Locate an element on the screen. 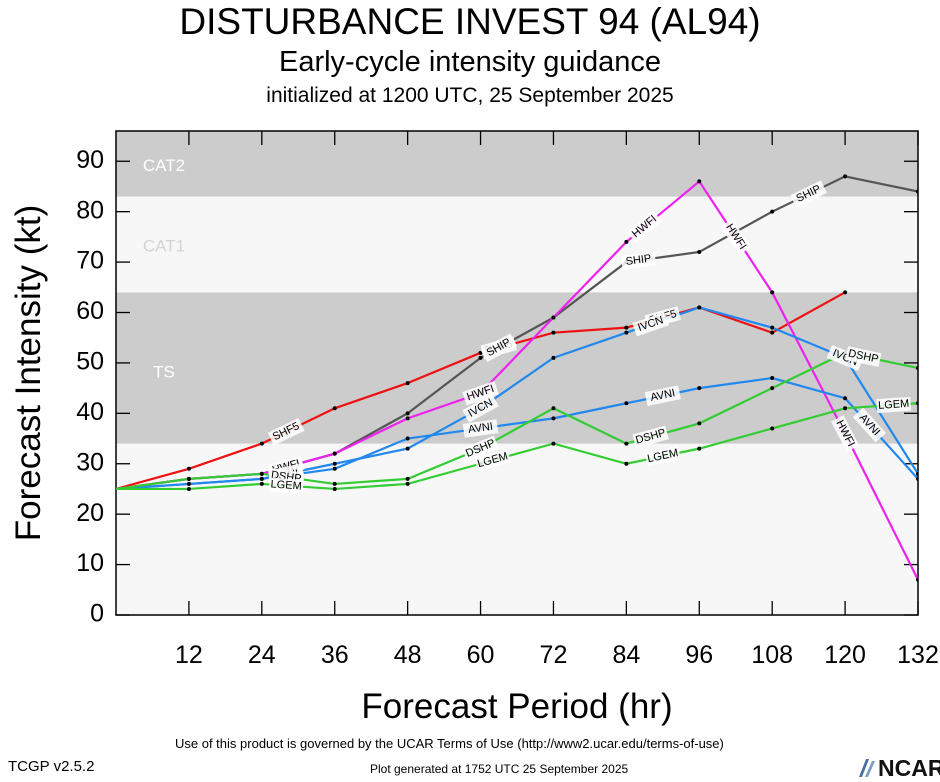 The image size is (940, 782). series-label-dshp: DSHP is located at coordinates (863, 356).